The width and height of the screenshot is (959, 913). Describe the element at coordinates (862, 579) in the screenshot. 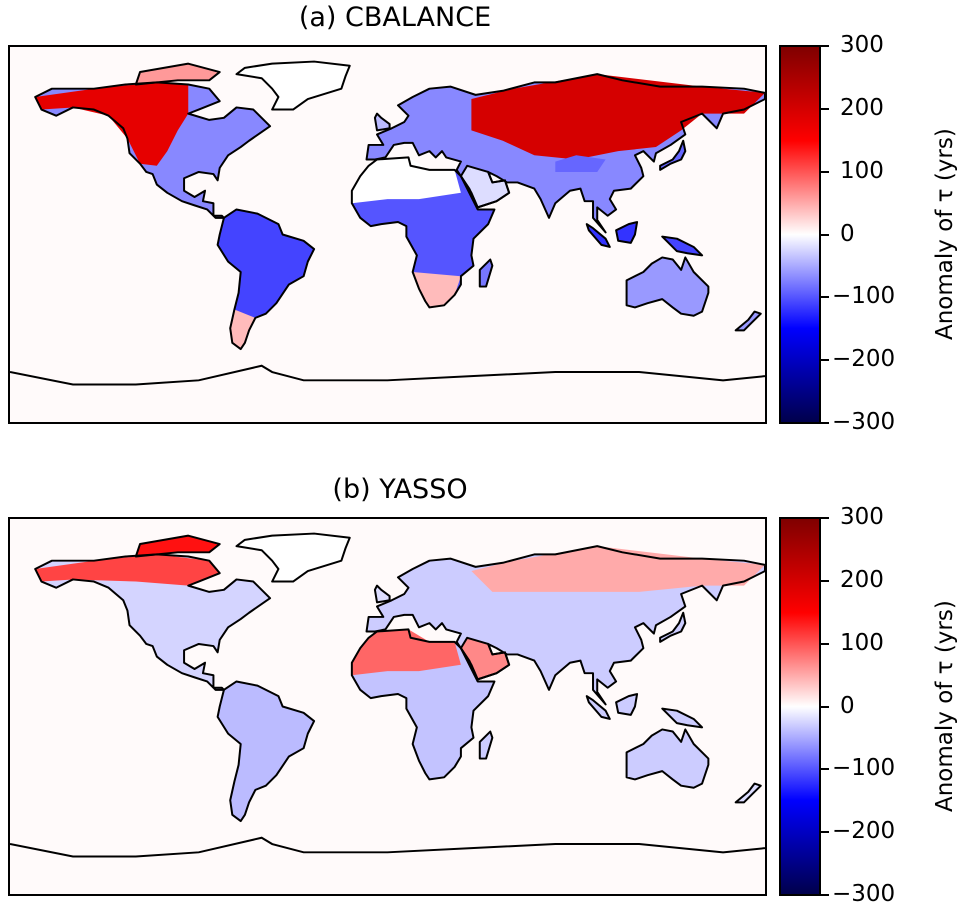

I see `panel-b-colorbar-tick-label: 200` at that location.